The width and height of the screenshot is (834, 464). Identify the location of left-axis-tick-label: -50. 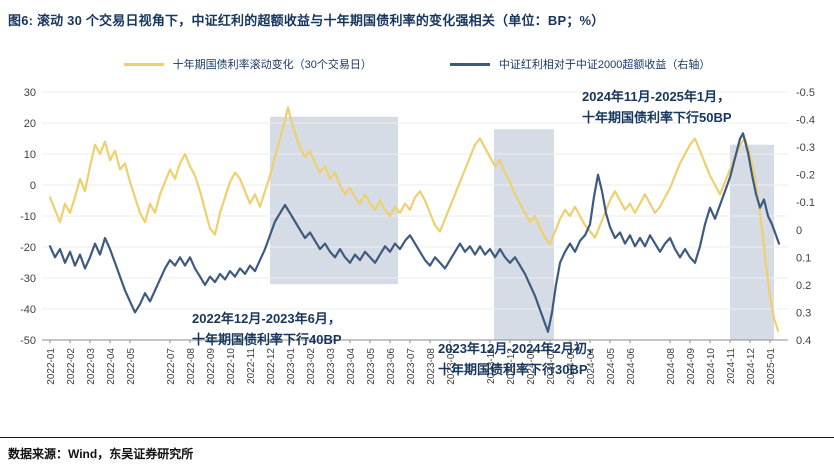
(28, 341).